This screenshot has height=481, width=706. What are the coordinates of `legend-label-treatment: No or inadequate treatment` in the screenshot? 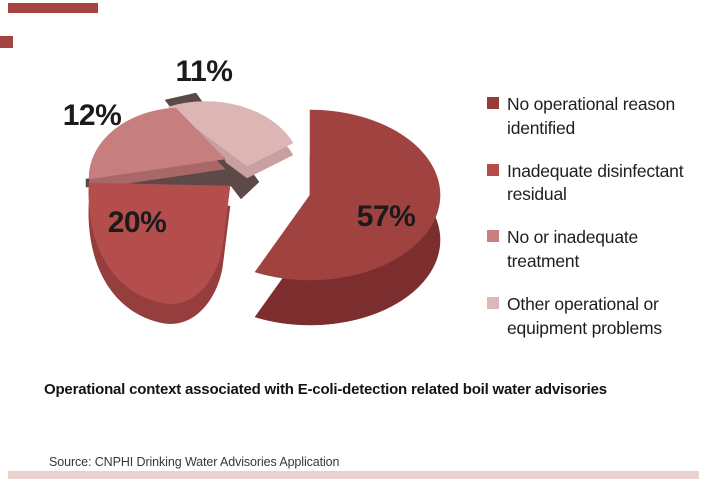 It's located at (573, 249).